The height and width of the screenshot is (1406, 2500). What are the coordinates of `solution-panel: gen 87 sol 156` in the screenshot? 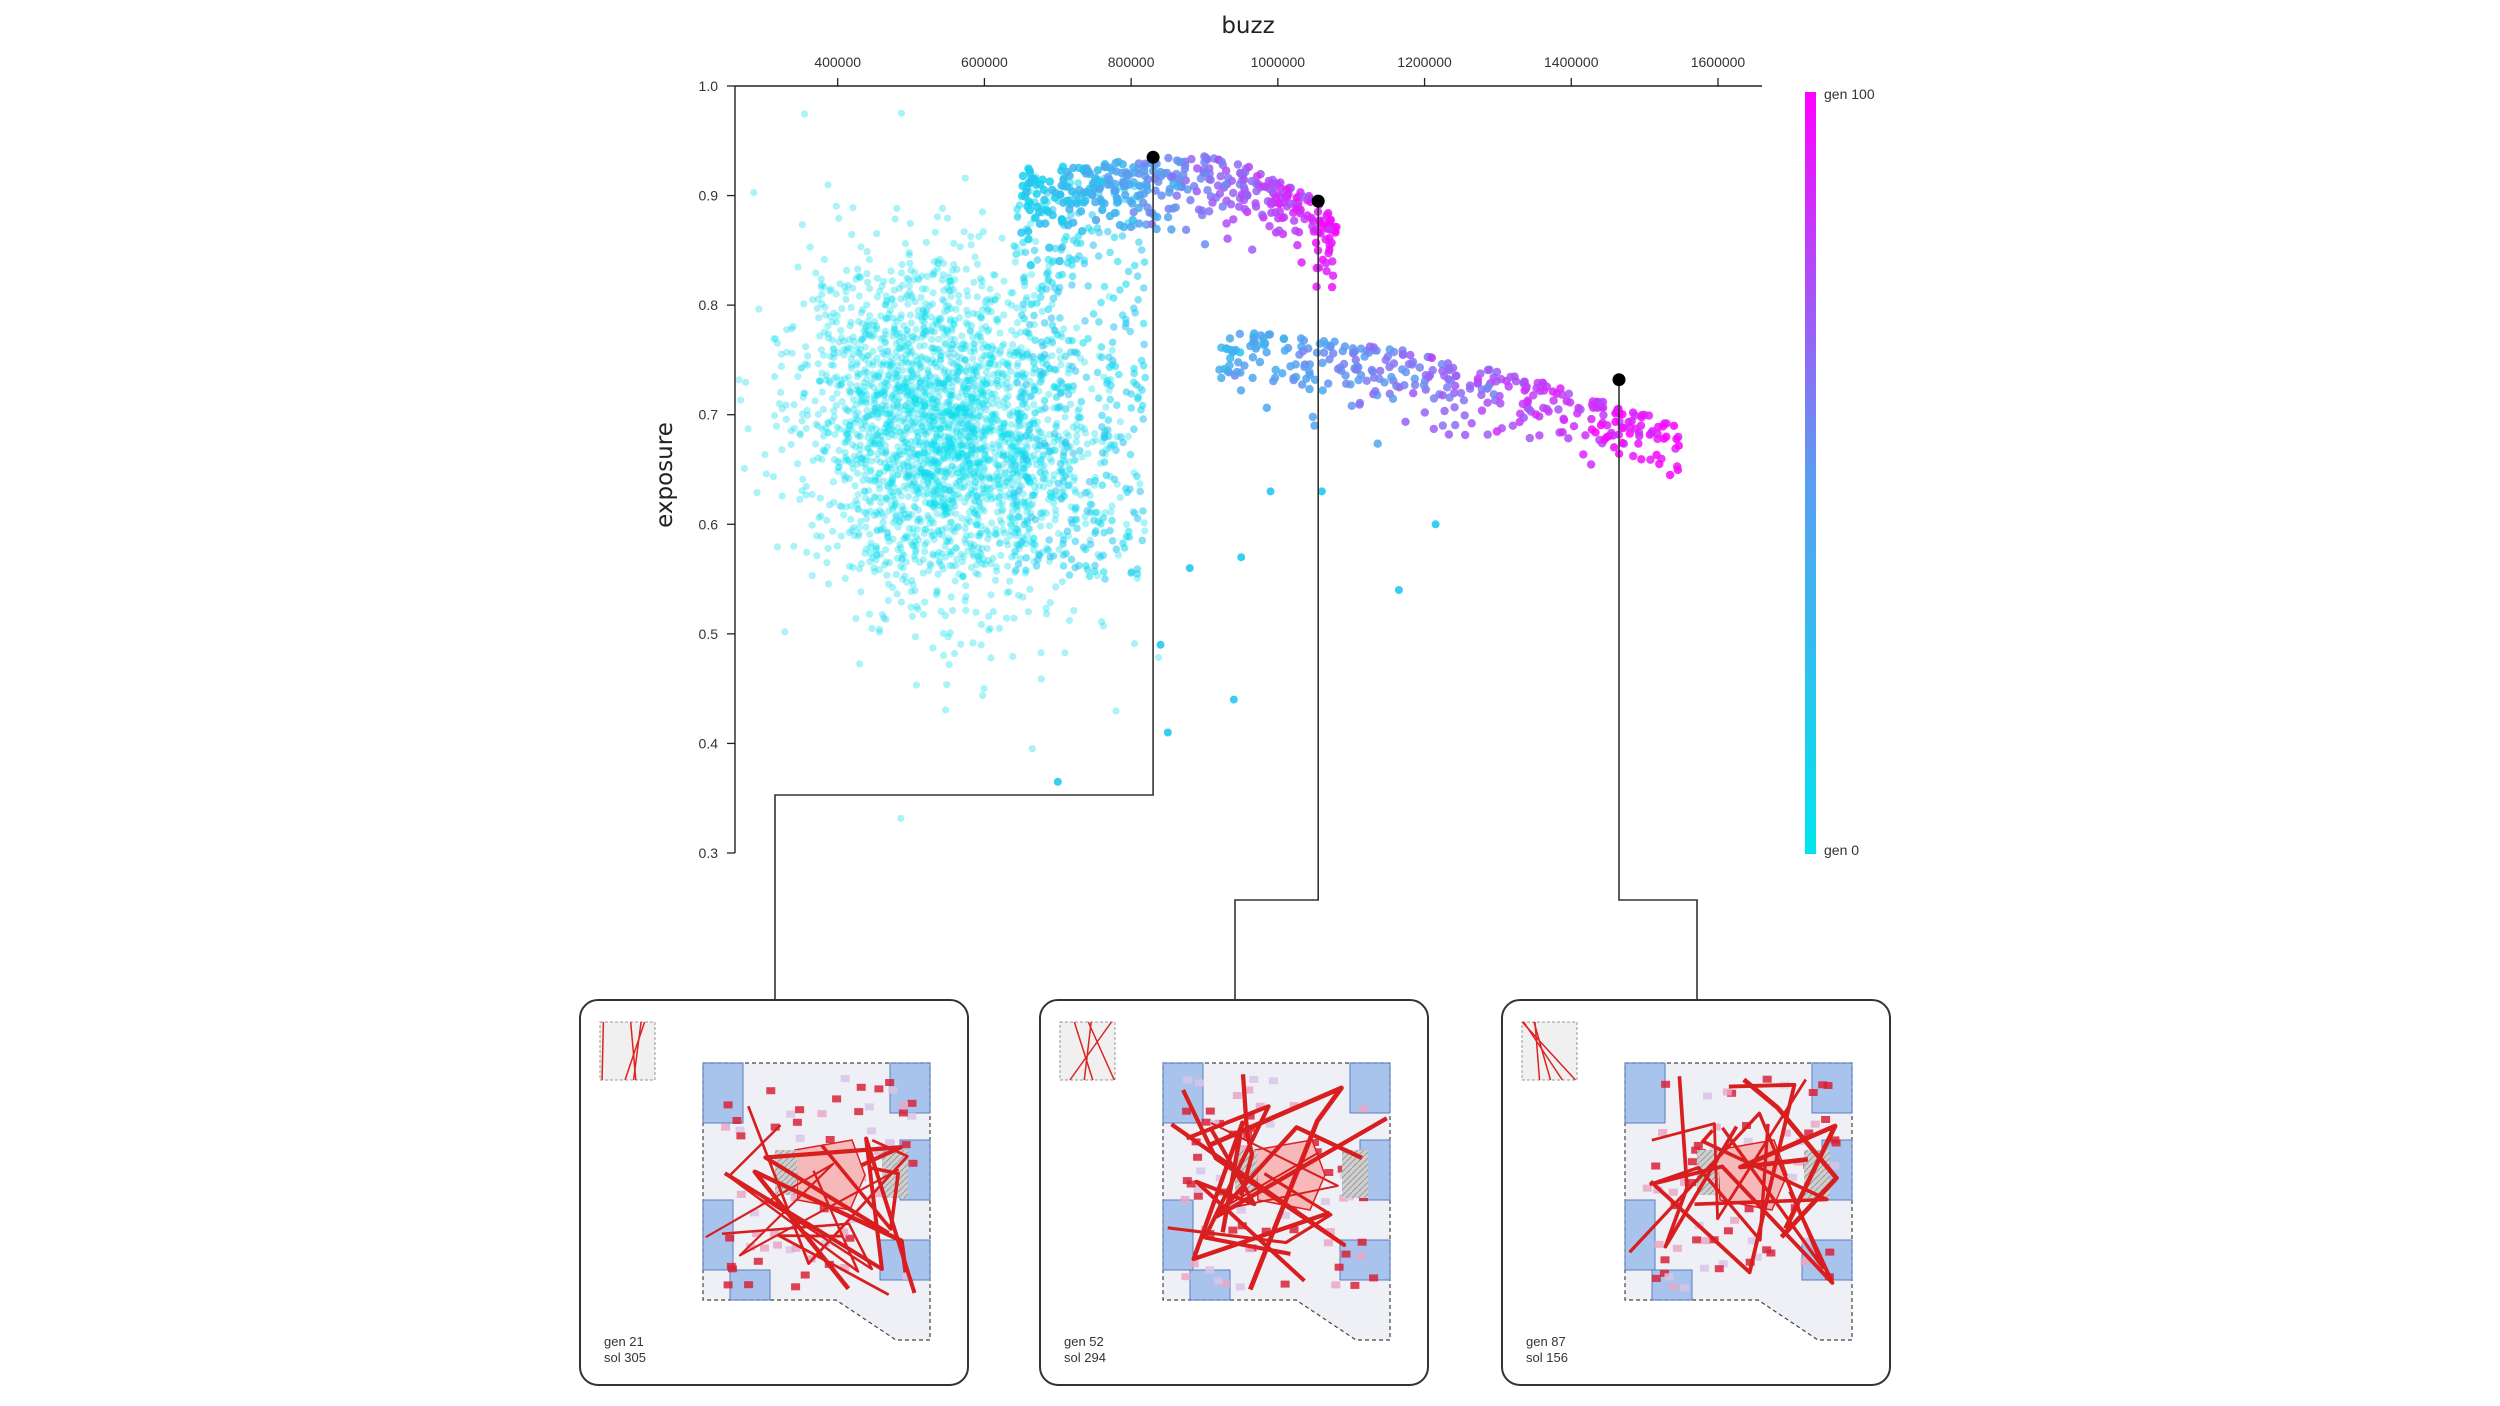 It's located at (1696, 1192).